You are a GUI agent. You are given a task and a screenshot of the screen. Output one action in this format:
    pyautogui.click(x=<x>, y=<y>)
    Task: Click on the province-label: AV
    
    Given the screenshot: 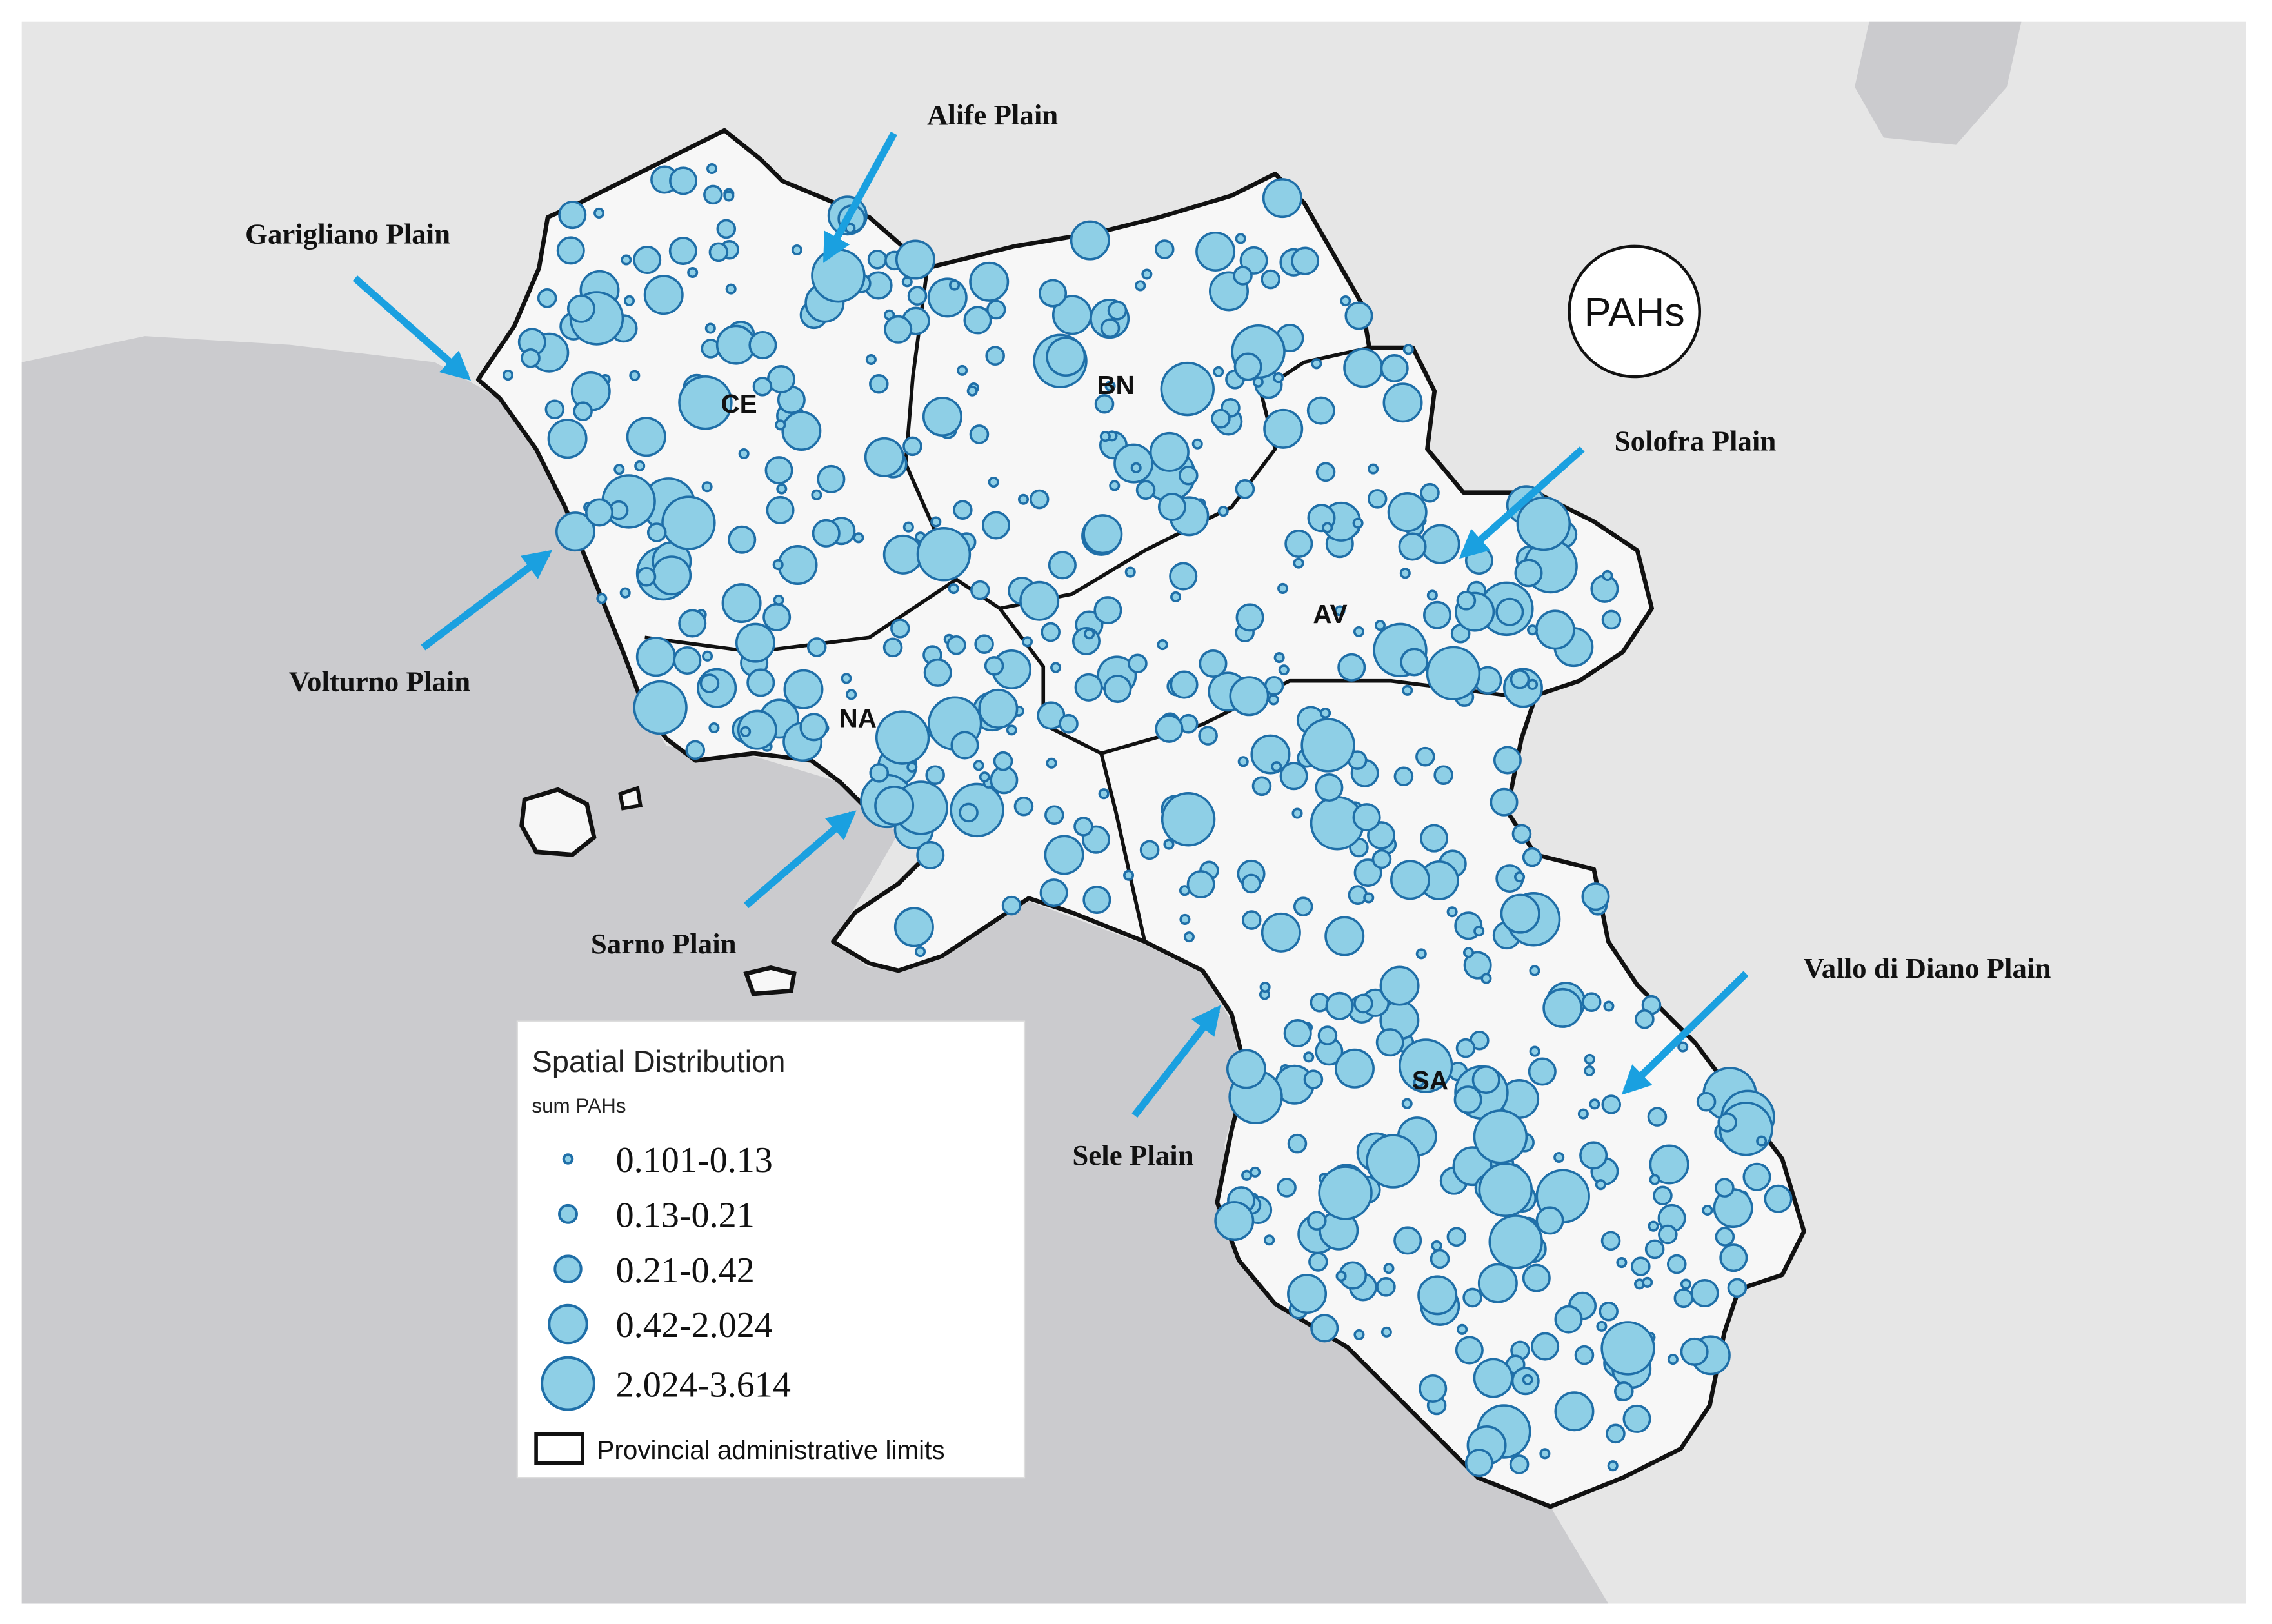 What is the action you would take?
    pyautogui.click(x=1330, y=614)
    